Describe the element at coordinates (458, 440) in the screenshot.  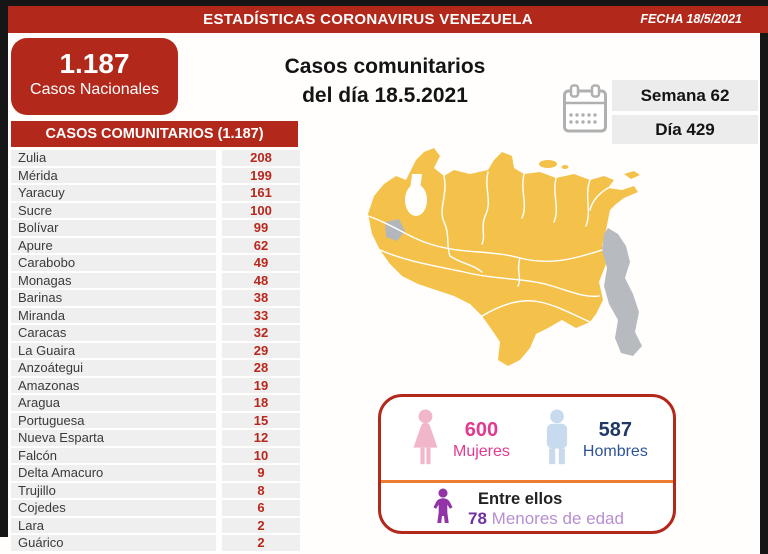
I see `women-stat: 600 Mujeres` at that location.